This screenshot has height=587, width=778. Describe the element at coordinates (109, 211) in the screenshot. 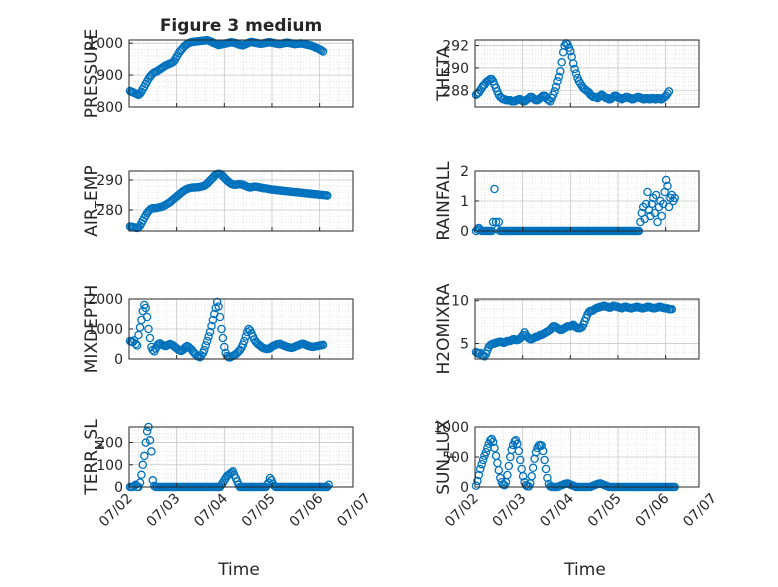

I see `y-tick-label: 280` at that location.